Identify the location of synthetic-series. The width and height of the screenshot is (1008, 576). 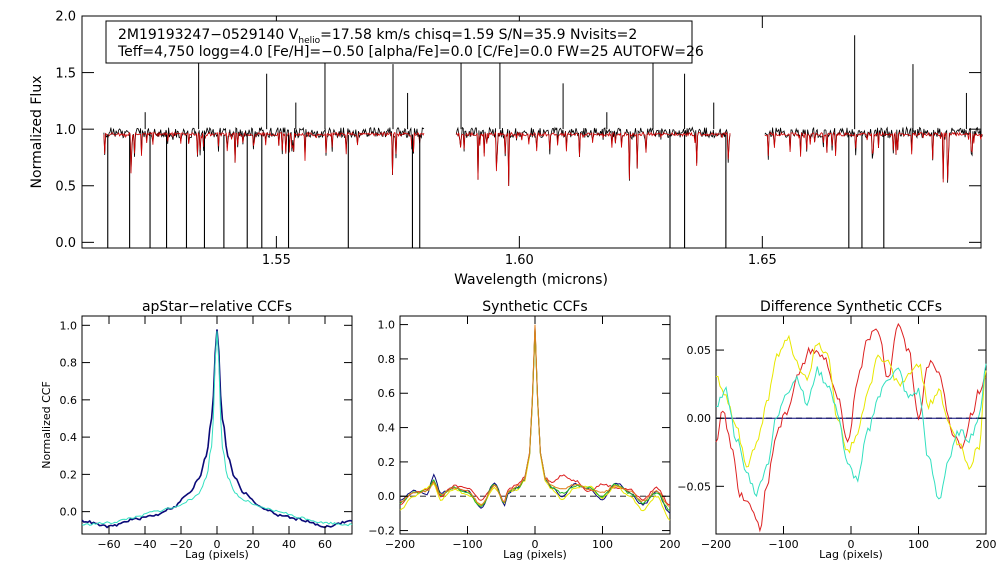
(535, 422).